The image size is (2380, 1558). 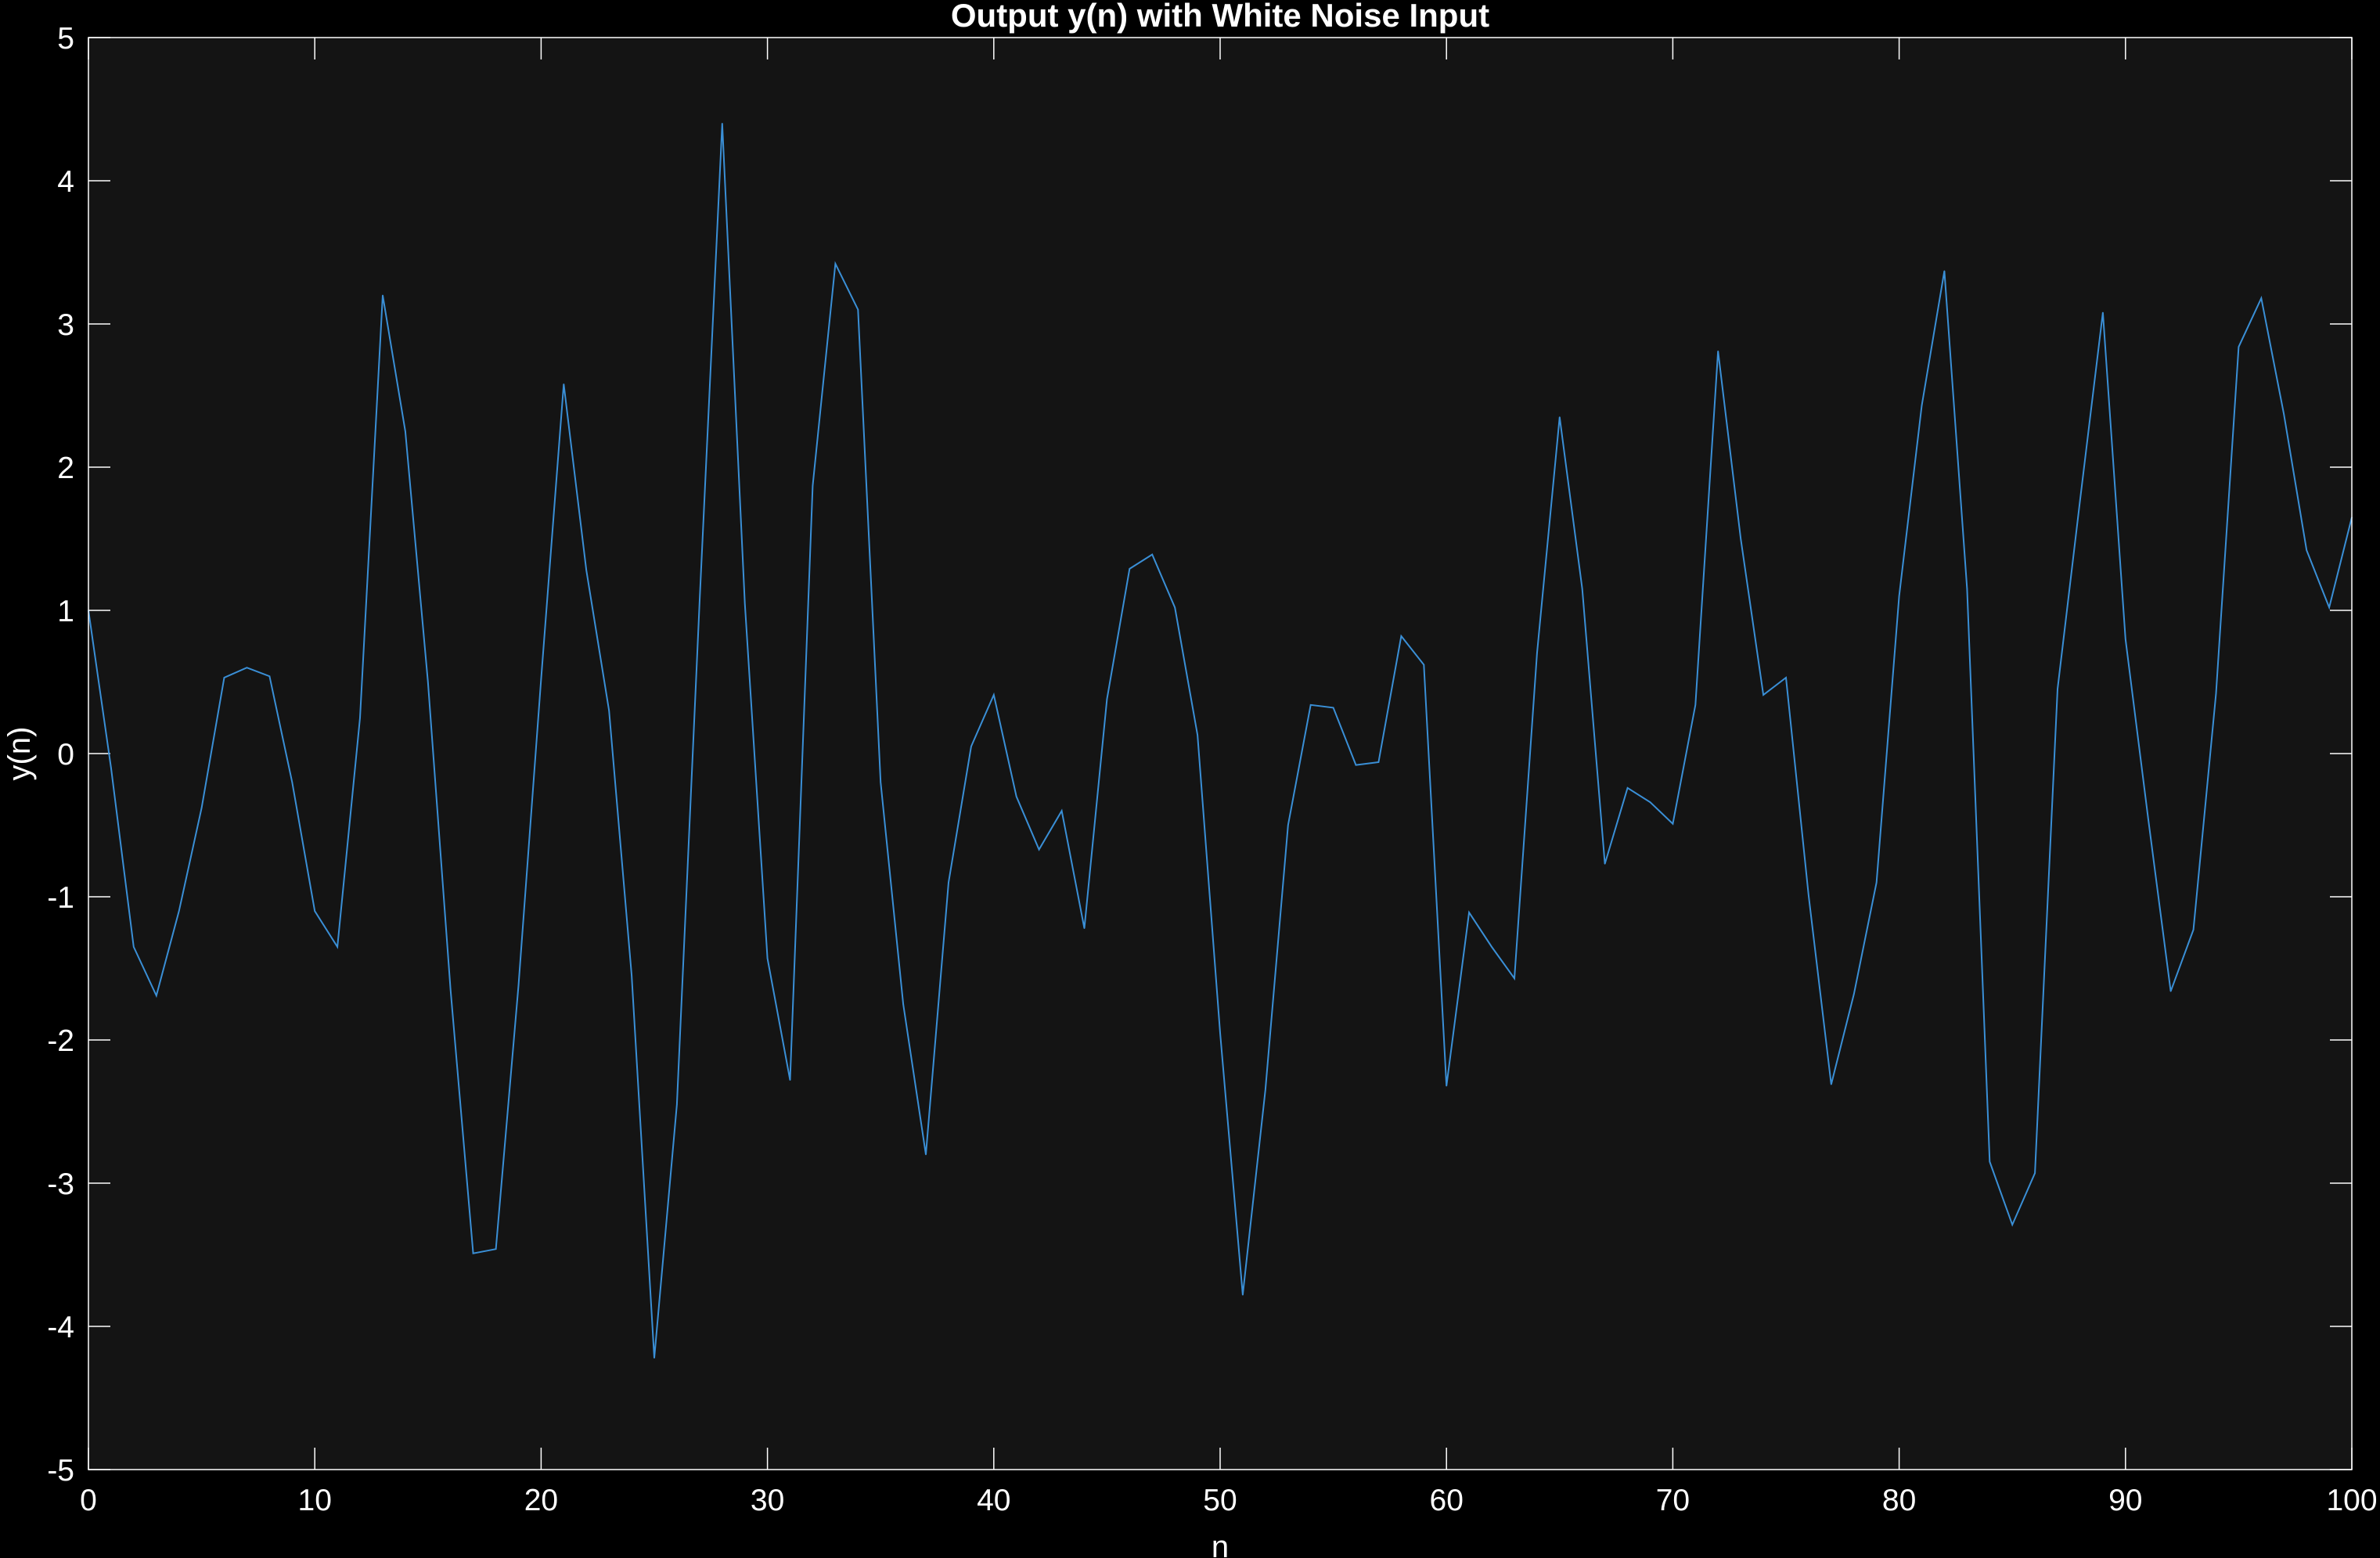 What do you see at coordinates (65, 182) in the screenshot?
I see `y-tick-label: 4` at bounding box center [65, 182].